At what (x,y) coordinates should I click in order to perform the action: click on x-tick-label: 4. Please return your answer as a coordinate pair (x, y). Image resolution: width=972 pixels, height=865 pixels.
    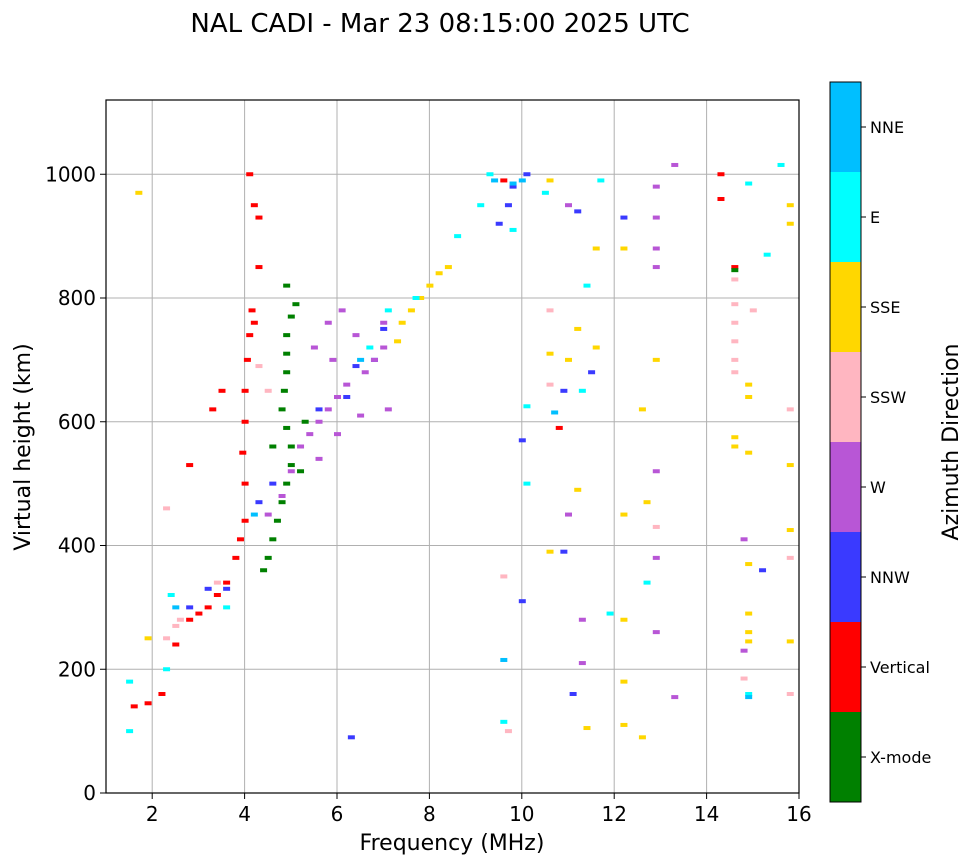
    Looking at the image, I should click on (244, 814).